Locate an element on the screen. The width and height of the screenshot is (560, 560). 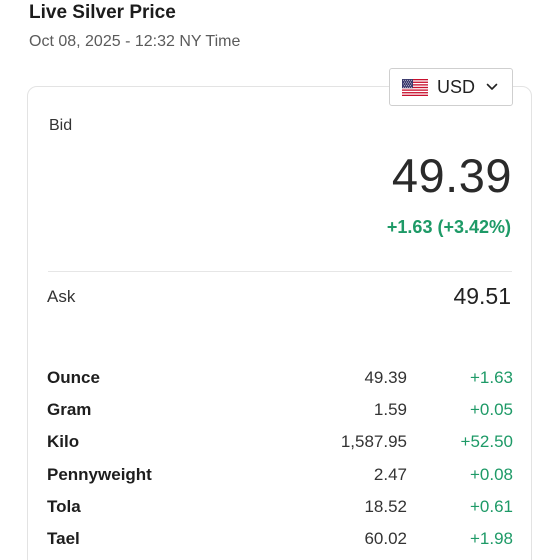
unit-name: Pennyweight is located at coordinates (99, 474).